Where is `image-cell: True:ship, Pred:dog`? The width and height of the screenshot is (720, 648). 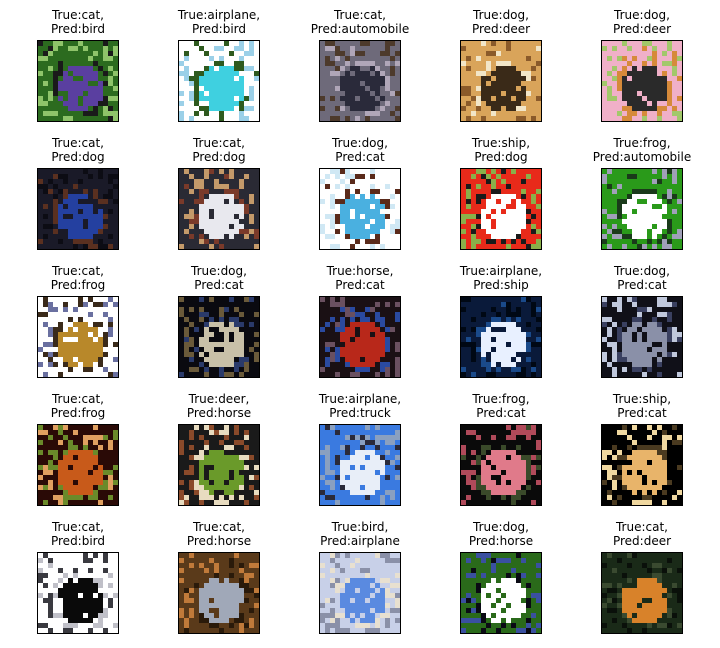 image-cell: True:ship, Pred:dog is located at coordinates (501, 197).